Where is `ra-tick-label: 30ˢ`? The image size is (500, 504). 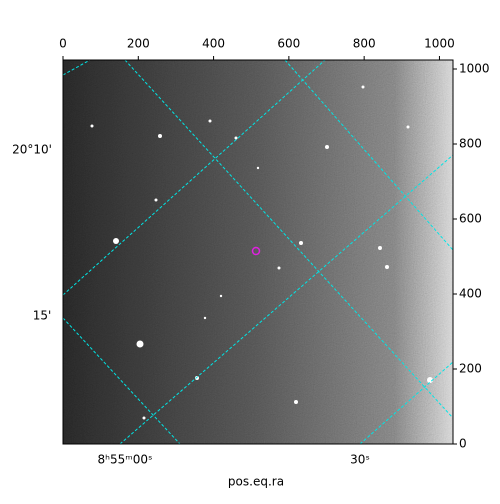 ra-tick-label: 30ˢ is located at coordinates (360, 460).